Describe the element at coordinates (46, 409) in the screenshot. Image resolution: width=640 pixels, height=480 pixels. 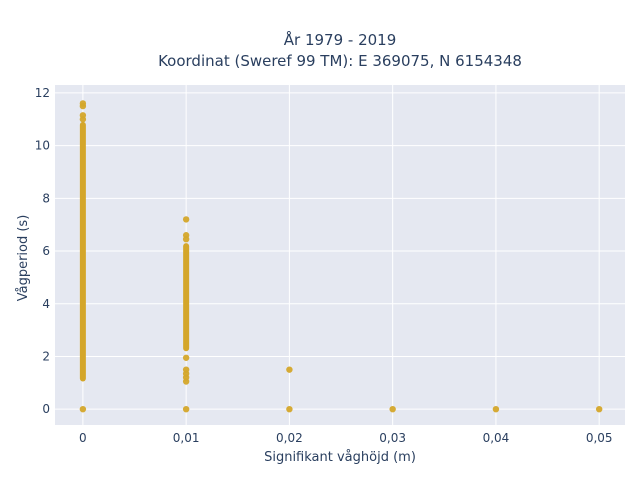
I see `y-tick-label: 0` at that location.